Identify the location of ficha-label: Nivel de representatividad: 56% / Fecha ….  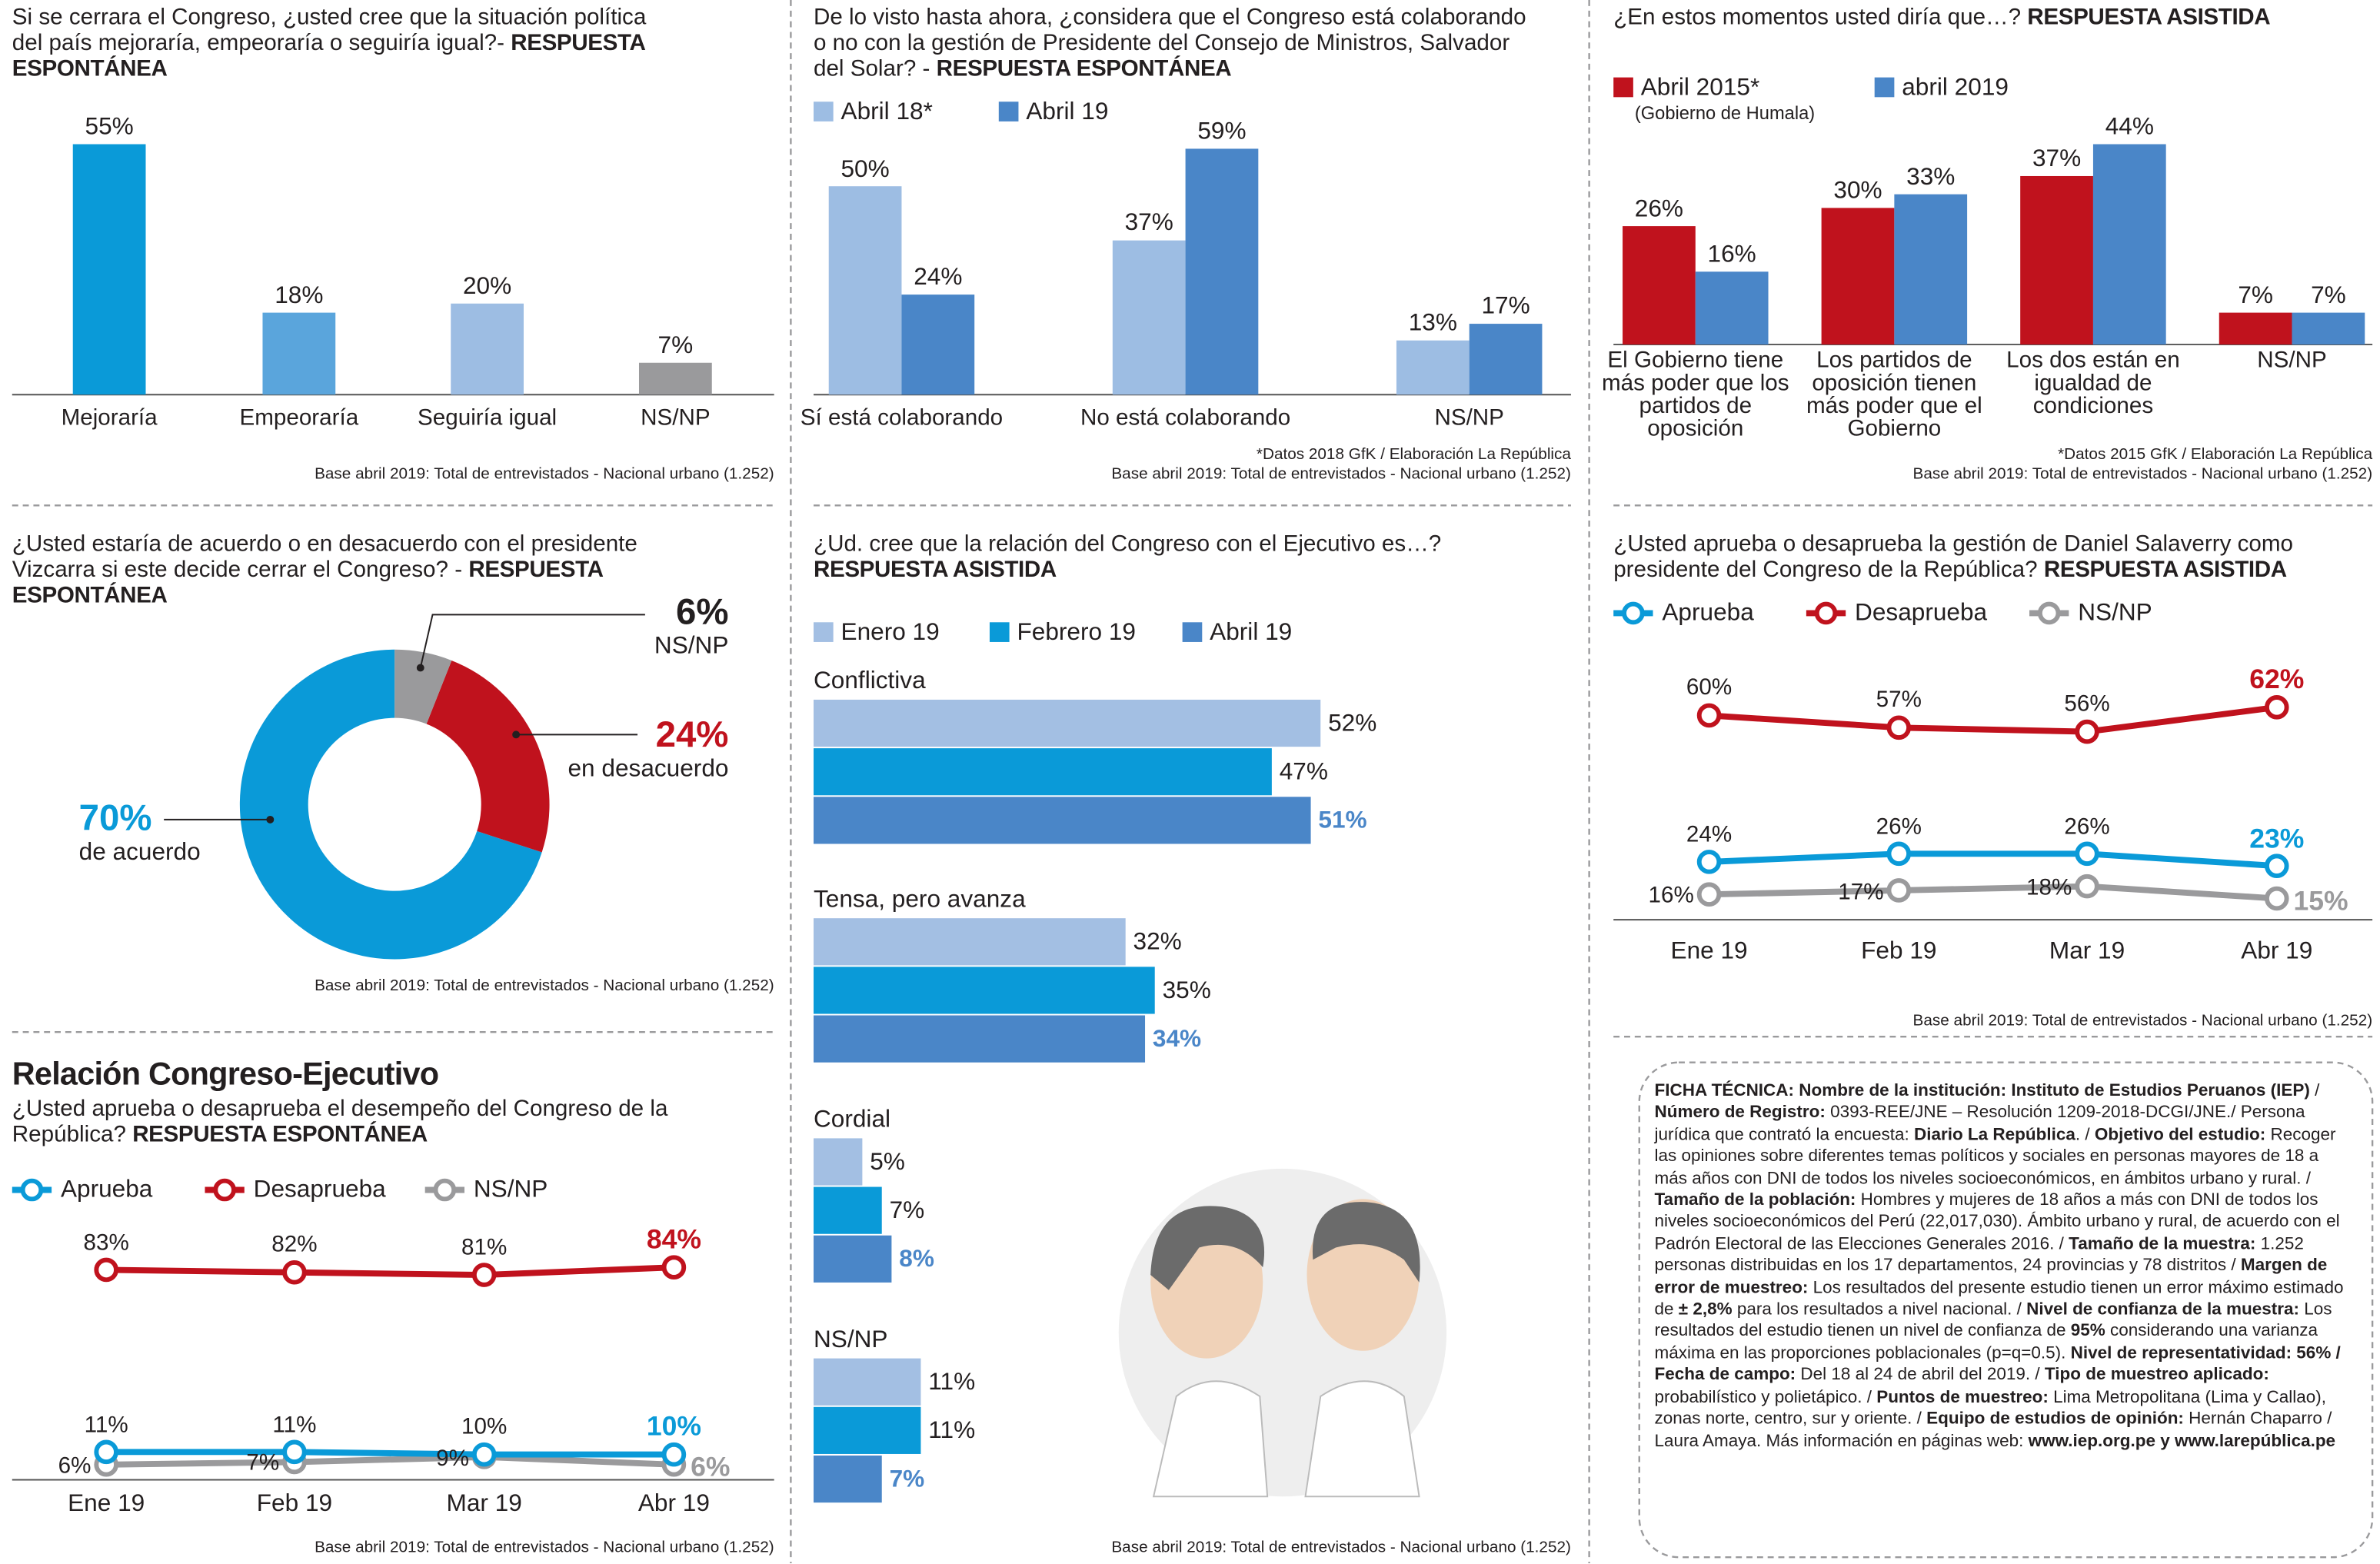
(1997, 1364).